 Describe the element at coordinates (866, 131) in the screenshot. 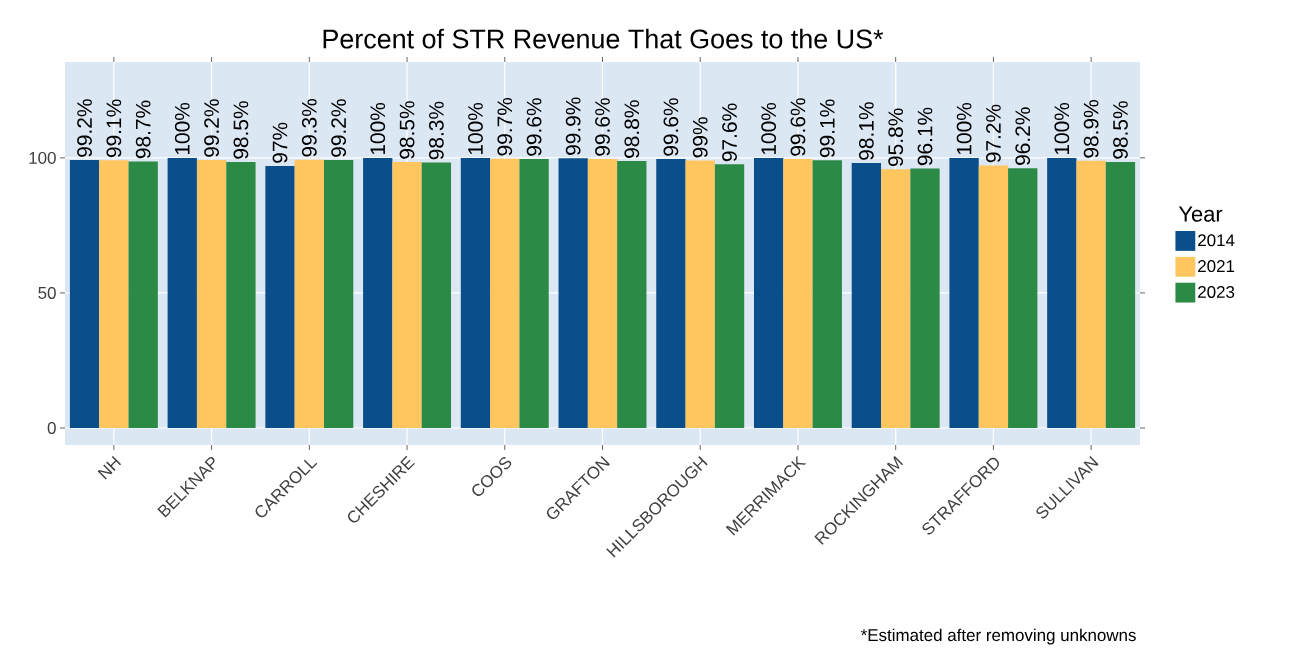

I see `data-label: 98.1%` at that location.